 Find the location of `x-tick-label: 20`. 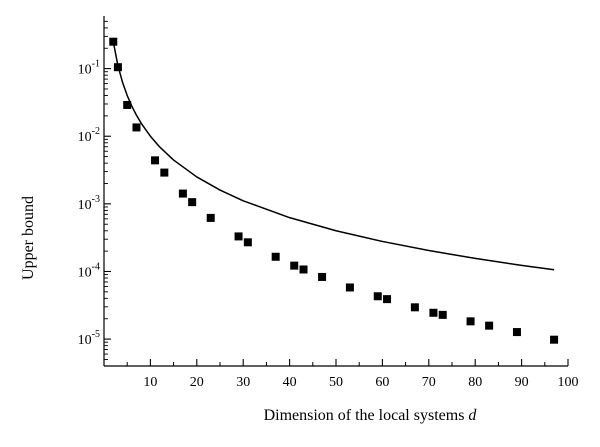

x-tick-label: 20 is located at coordinates (197, 382).